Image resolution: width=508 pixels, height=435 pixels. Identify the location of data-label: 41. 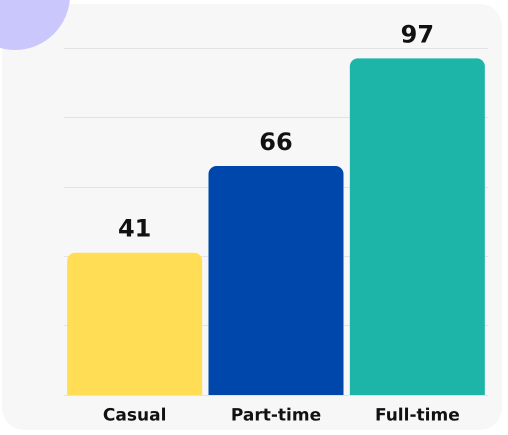
(135, 228).